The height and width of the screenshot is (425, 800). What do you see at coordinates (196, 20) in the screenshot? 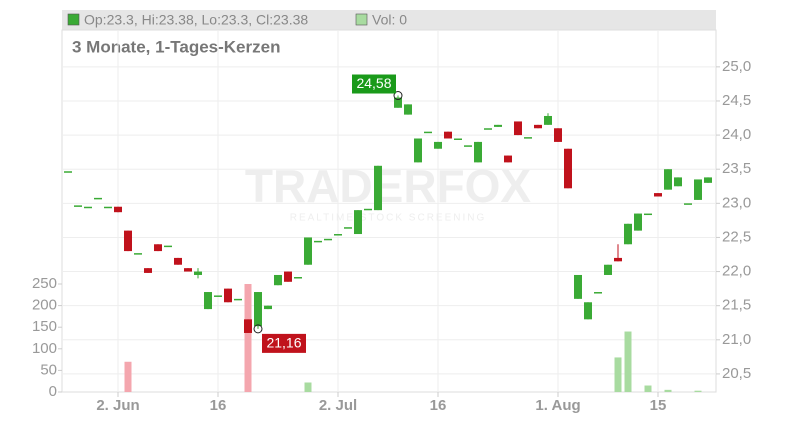
I see `legend-label: Op:23.3, Hi:23.38, Lo:23.3, Cl:23.38` at bounding box center [196, 20].